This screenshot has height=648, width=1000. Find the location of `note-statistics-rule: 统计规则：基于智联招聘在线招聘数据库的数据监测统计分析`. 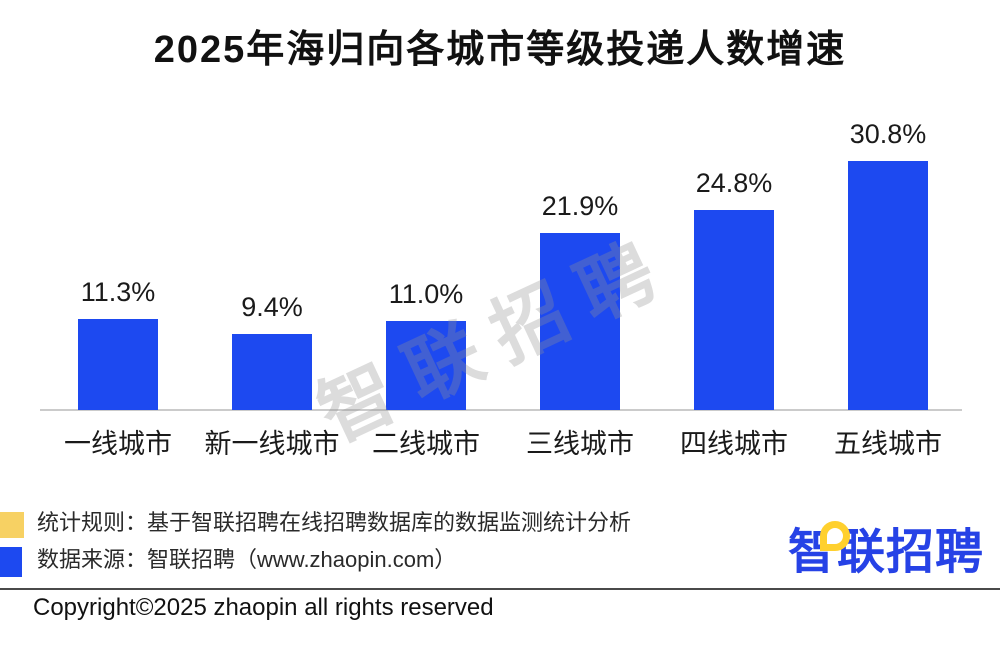

note-statistics-rule: 统计规则：基于智联招聘在线招聘数据库的数据监测统计分析 is located at coordinates (334, 522).